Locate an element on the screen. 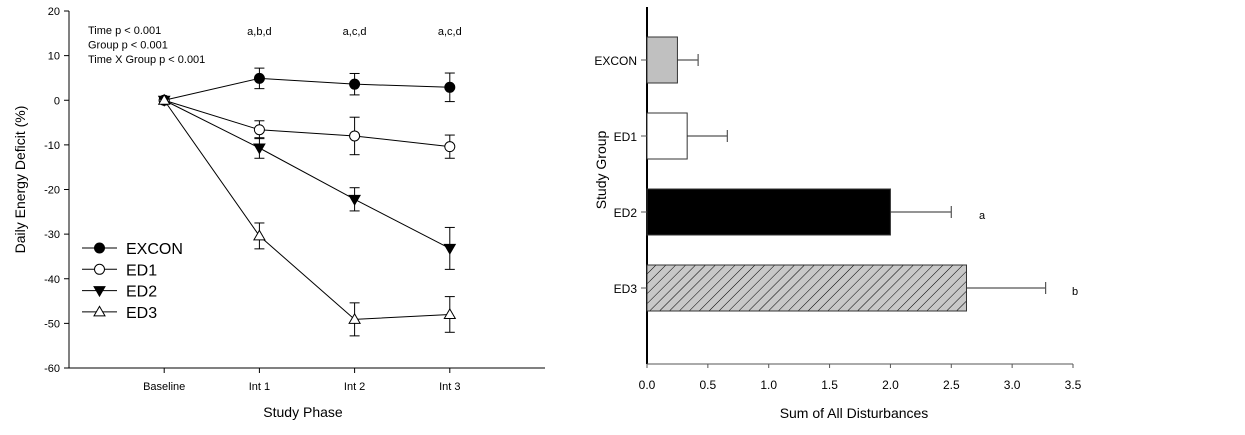  legend-label: ED3 is located at coordinates (141, 313).